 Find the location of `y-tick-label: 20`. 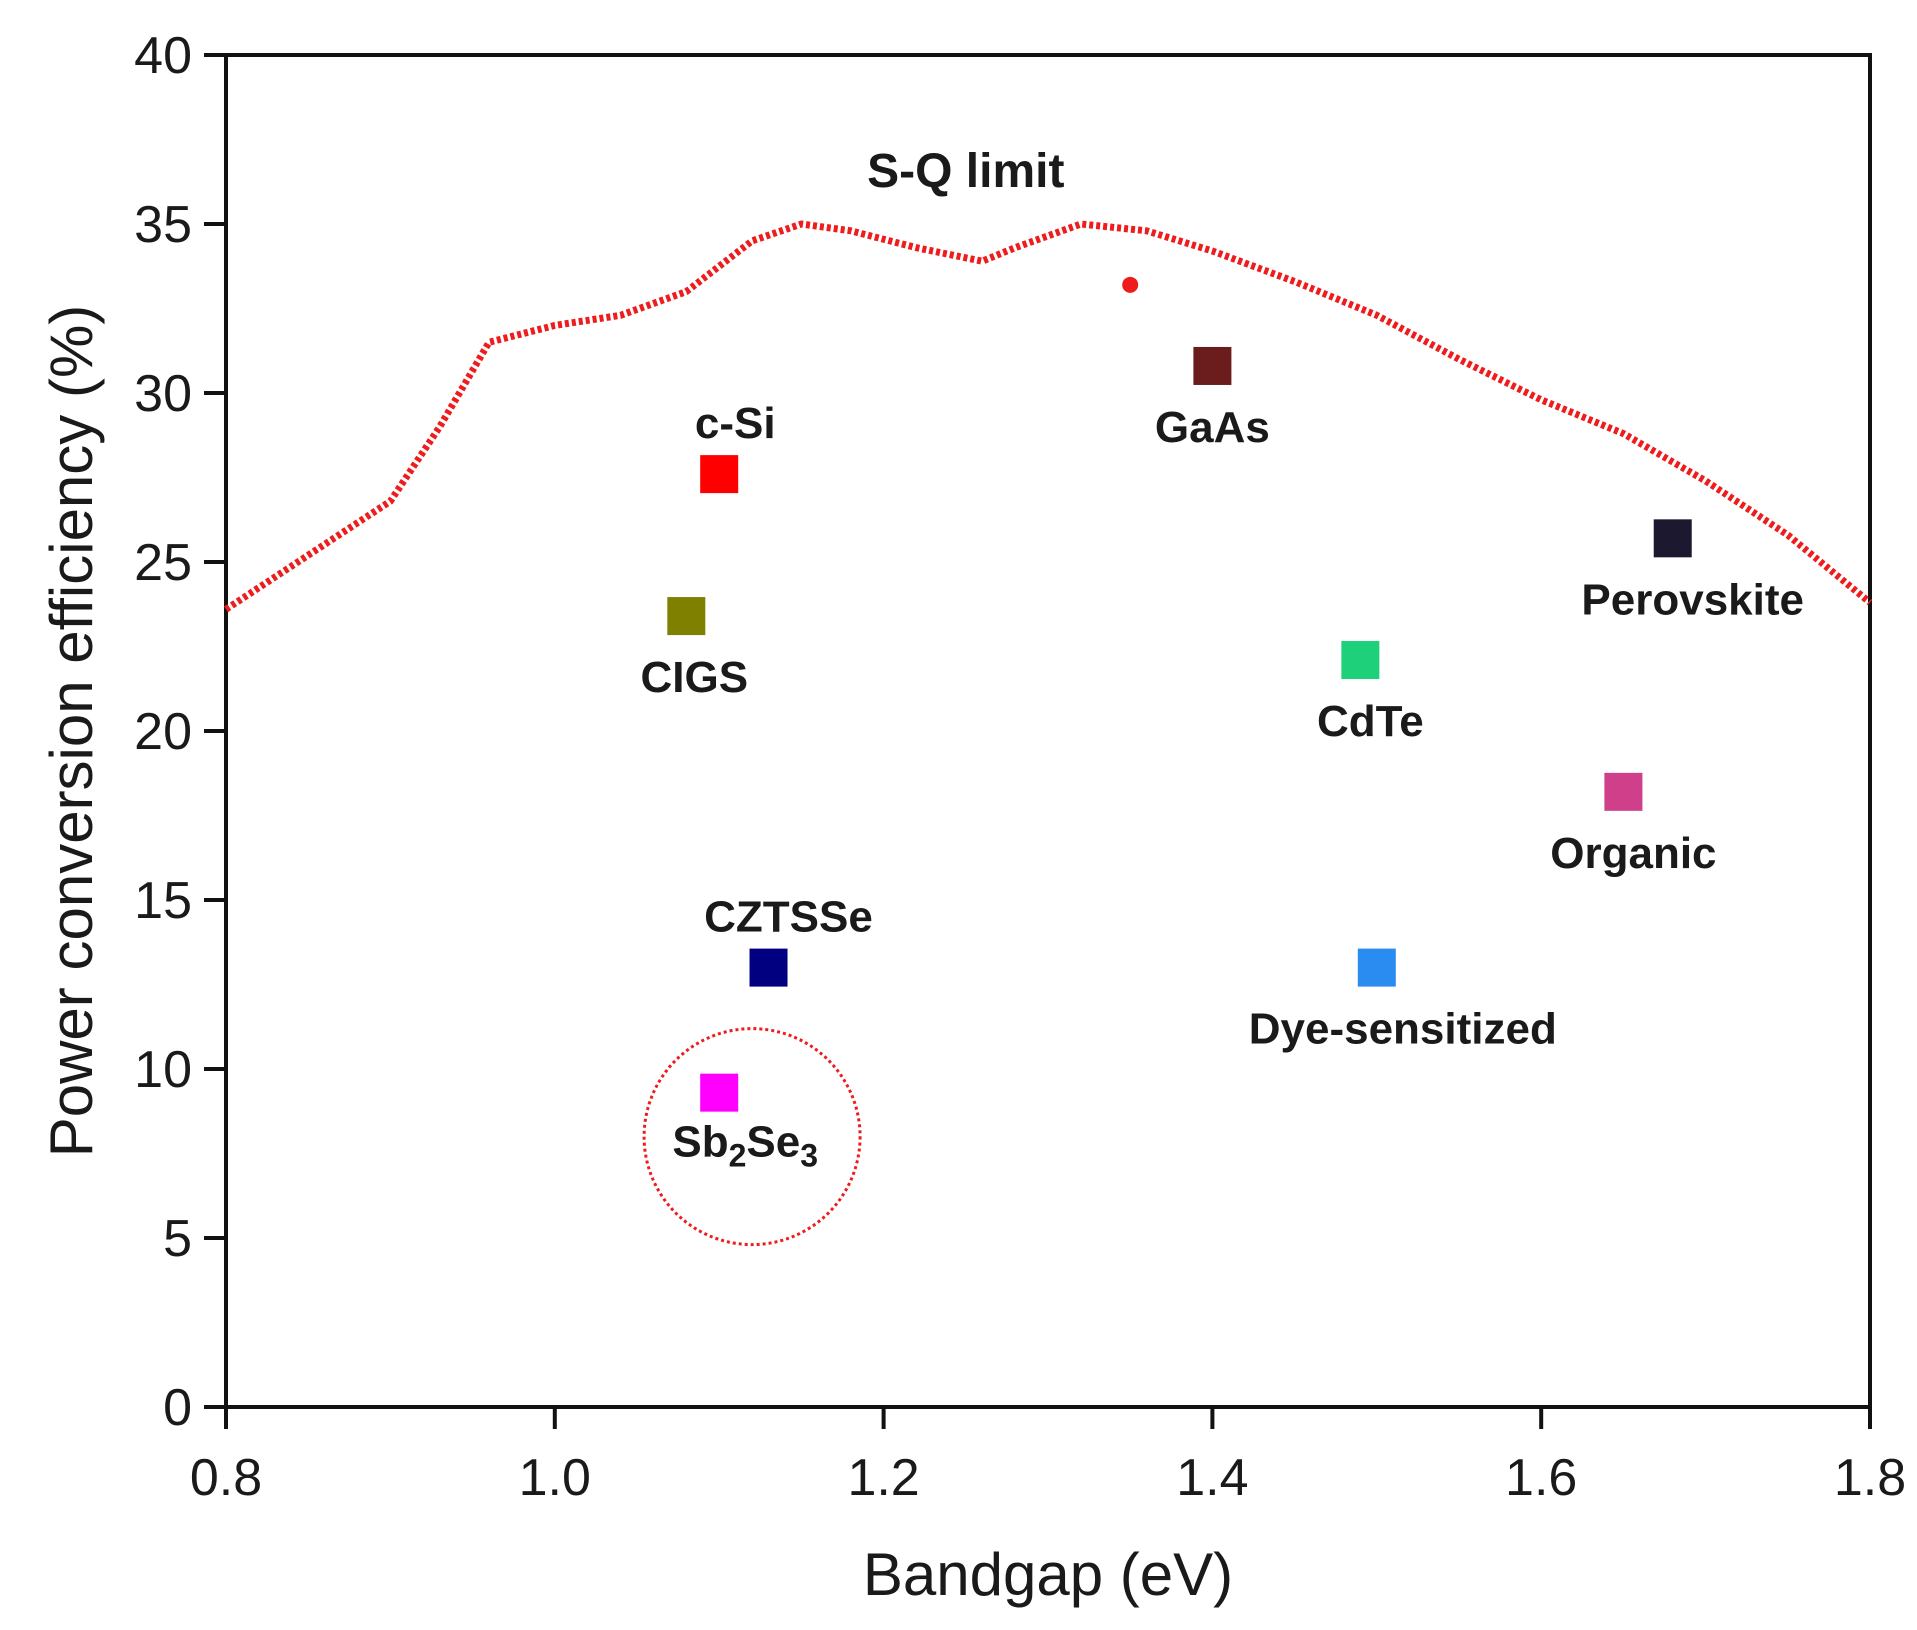

y-tick-label: 20 is located at coordinates (163, 732).